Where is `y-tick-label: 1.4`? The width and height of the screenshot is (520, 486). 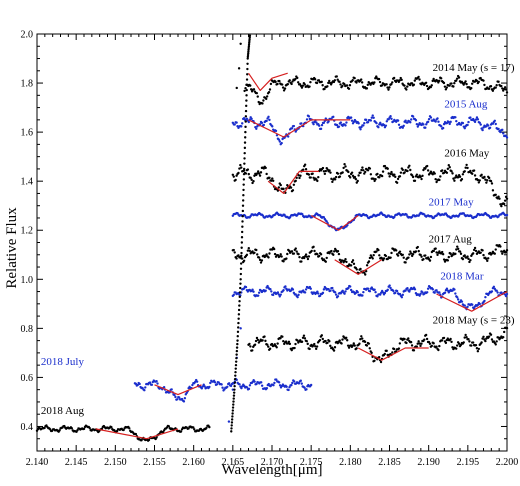 y-tick-label: 1.4 is located at coordinates (27, 182).